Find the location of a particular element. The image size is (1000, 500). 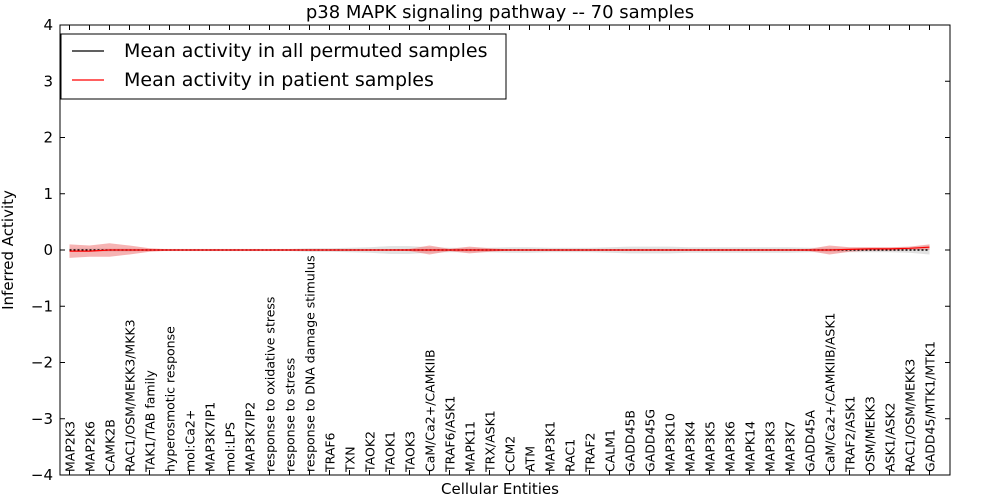

x-tick-label: TRAF6 is located at coordinates (330, 452).